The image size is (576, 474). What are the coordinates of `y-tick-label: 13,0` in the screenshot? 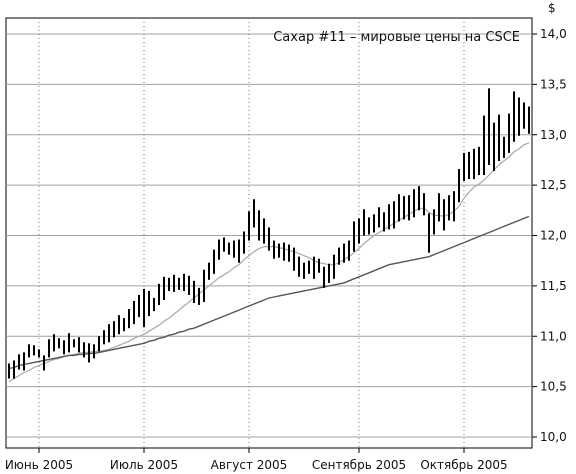 It's located at (553, 135).